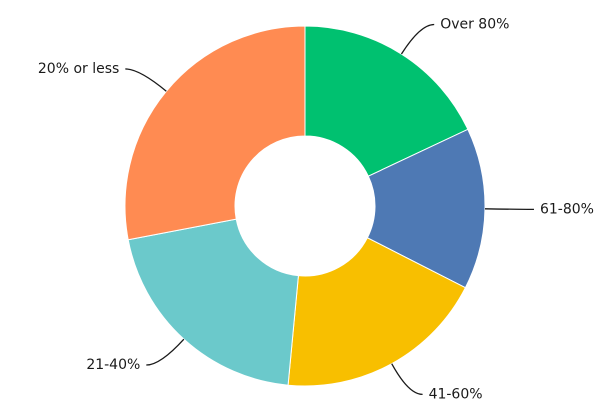 The width and height of the screenshot is (611, 417). I want to click on slice-label: 41-60%, so click(456, 394).